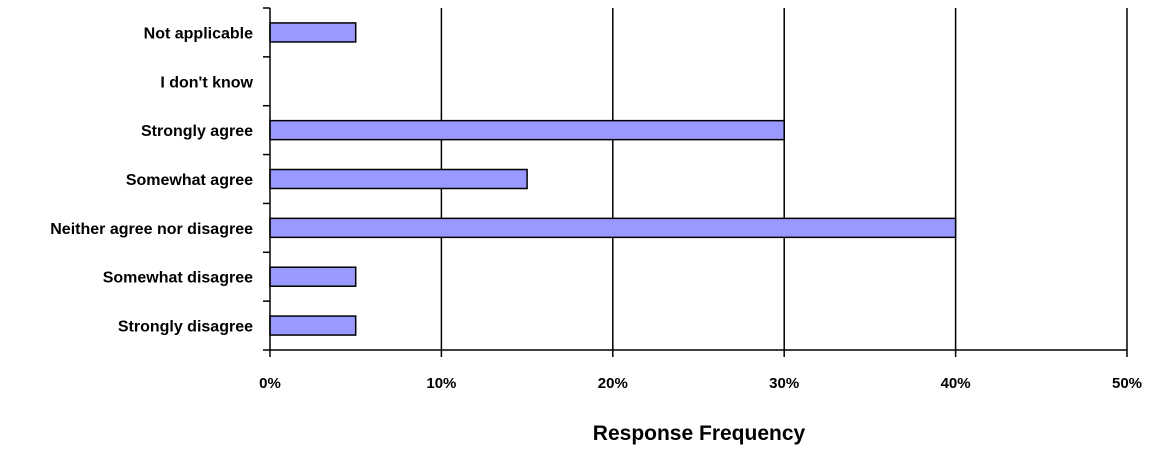 The height and width of the screenshot is (454, 1152). Describe the element at coordinates (185, 327) in the screenshot. I see `category-label: Strongly disagree` at that location.